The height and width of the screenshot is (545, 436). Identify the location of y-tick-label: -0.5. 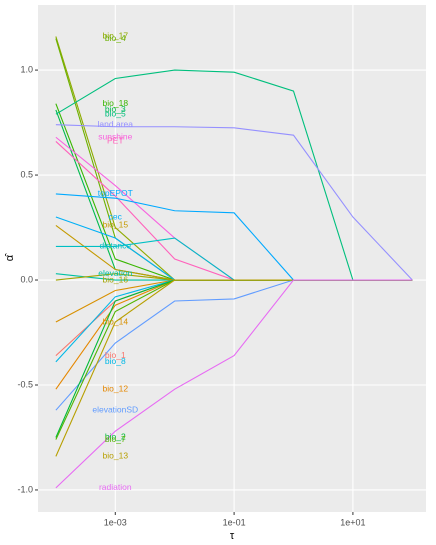
(25, 384).